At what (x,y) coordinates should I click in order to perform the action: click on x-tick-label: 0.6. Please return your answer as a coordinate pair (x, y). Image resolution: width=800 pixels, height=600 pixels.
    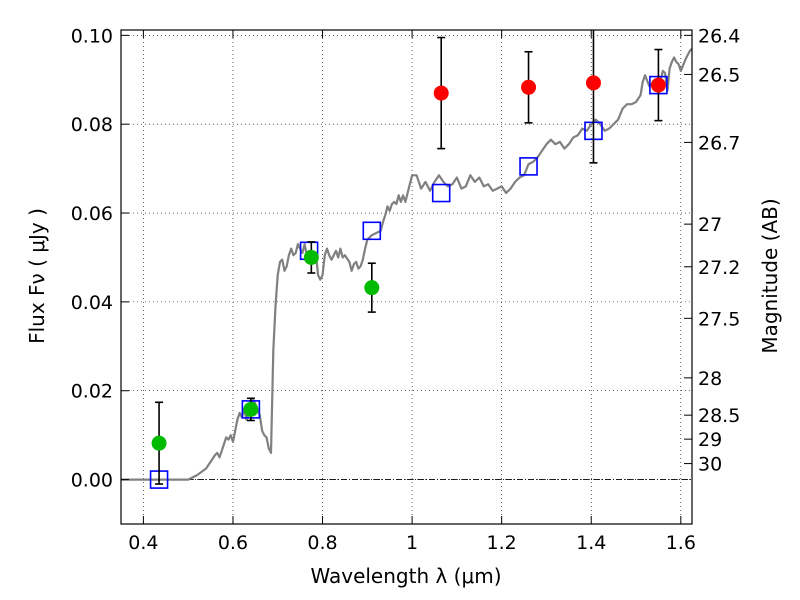
    Looking at the image, I should click on (233, 543).